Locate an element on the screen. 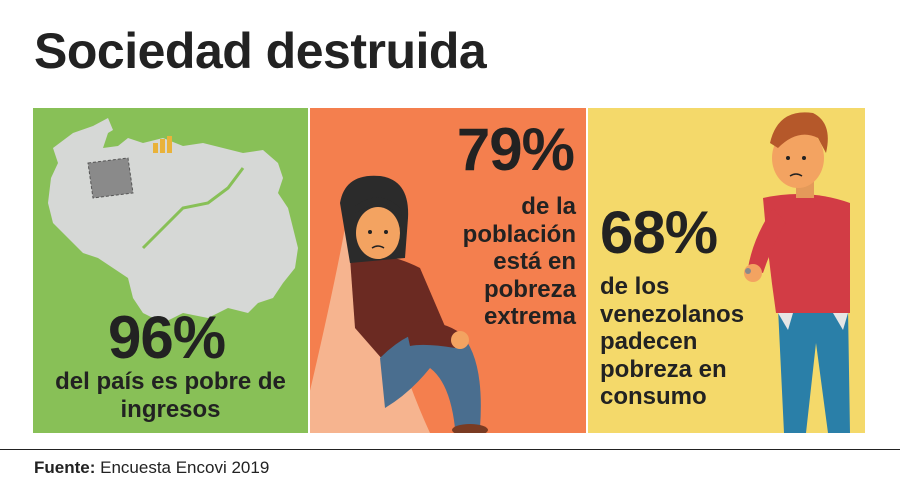 This screenshot has width=900, height=485. sad-woman-illustration is located at coordinates (399, 304).